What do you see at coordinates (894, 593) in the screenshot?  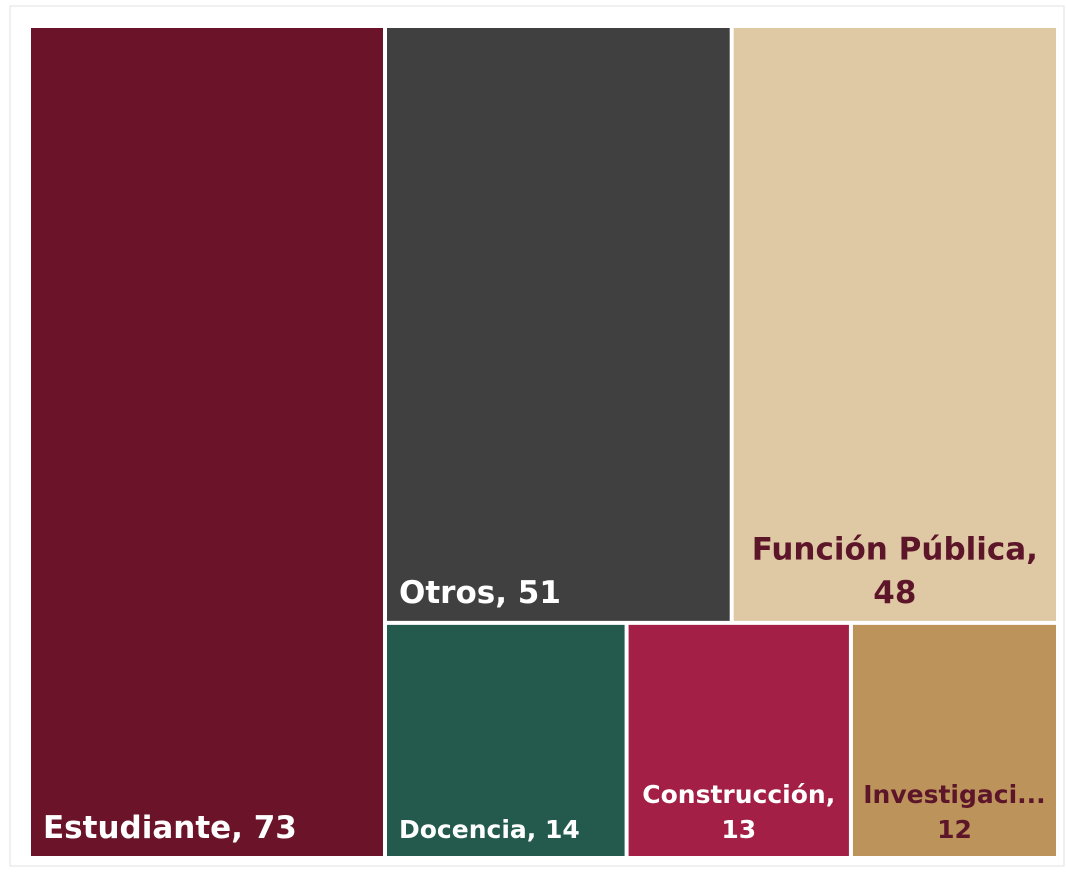 I see `tile-label: 48` at bounding box center [894, 593].